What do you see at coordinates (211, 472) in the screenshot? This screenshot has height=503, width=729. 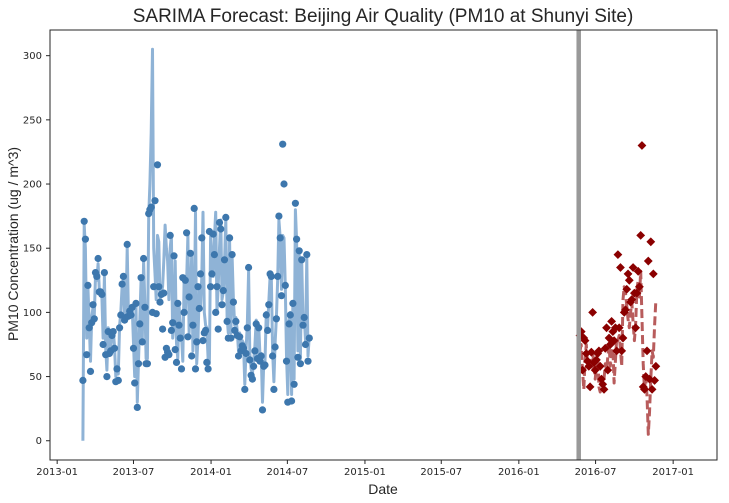 I see `x-tick-label: 2014-01` at bounding box center [211, 472].